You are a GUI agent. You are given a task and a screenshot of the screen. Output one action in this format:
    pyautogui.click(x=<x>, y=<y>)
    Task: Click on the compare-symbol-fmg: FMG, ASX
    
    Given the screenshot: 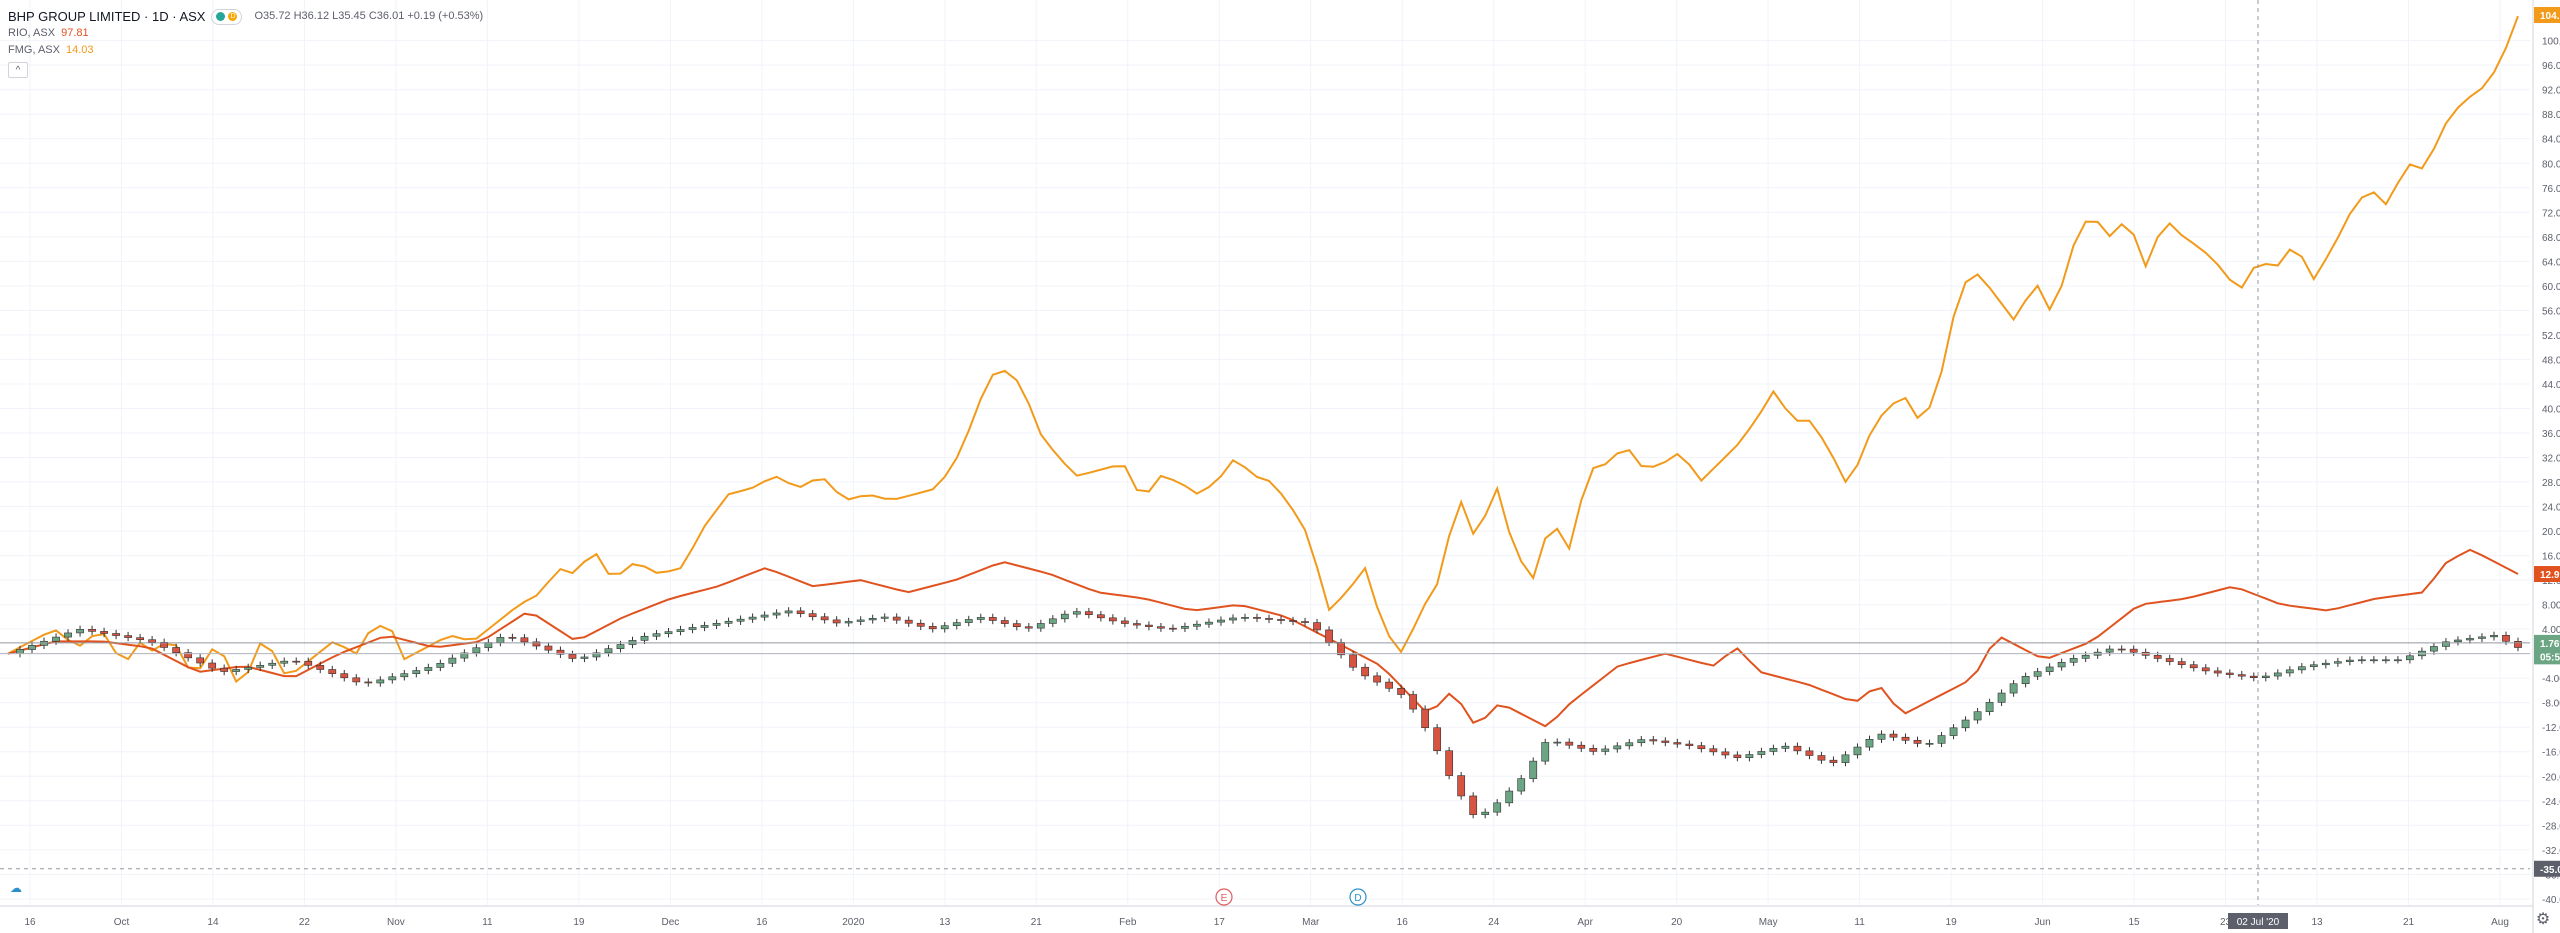 What is the action you would take?
    pyautogui.click(x=34, y=50)
    